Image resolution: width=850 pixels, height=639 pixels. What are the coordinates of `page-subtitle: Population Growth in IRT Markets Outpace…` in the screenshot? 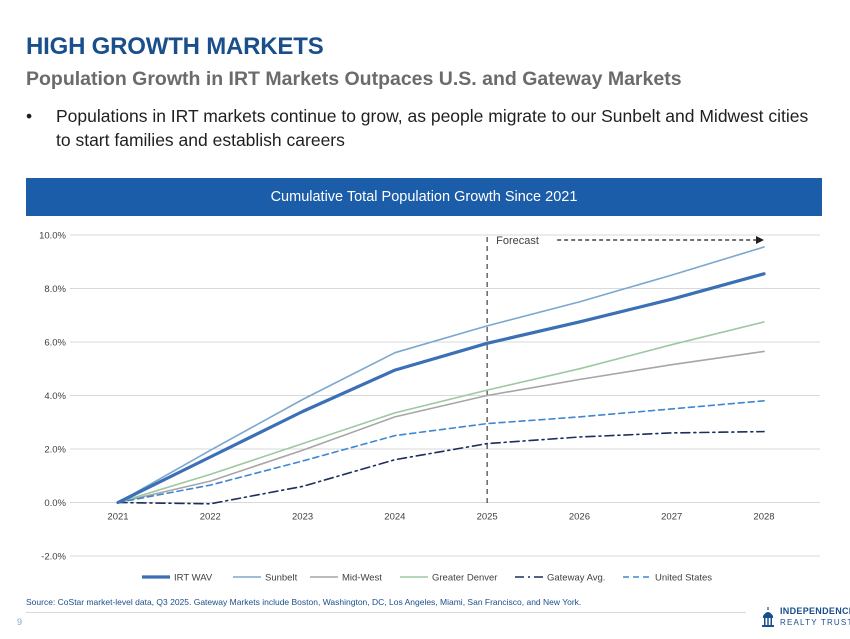 It's located at (354, 79).